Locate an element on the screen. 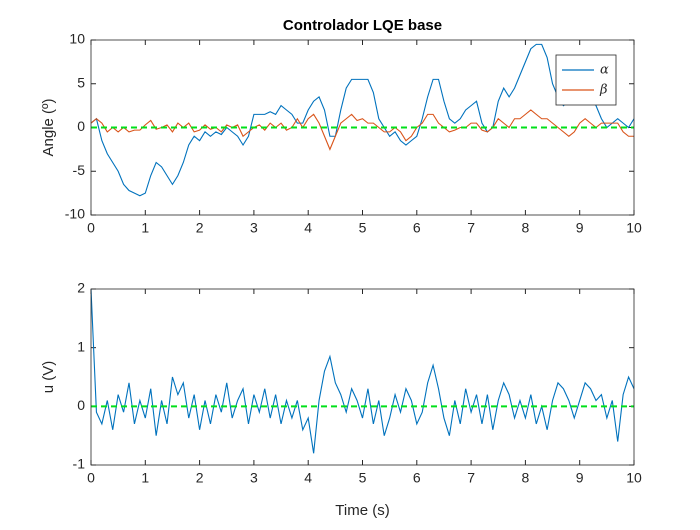 The image size is (700, 530). y-tick-label: -5 is located at coordinates (79, 170).